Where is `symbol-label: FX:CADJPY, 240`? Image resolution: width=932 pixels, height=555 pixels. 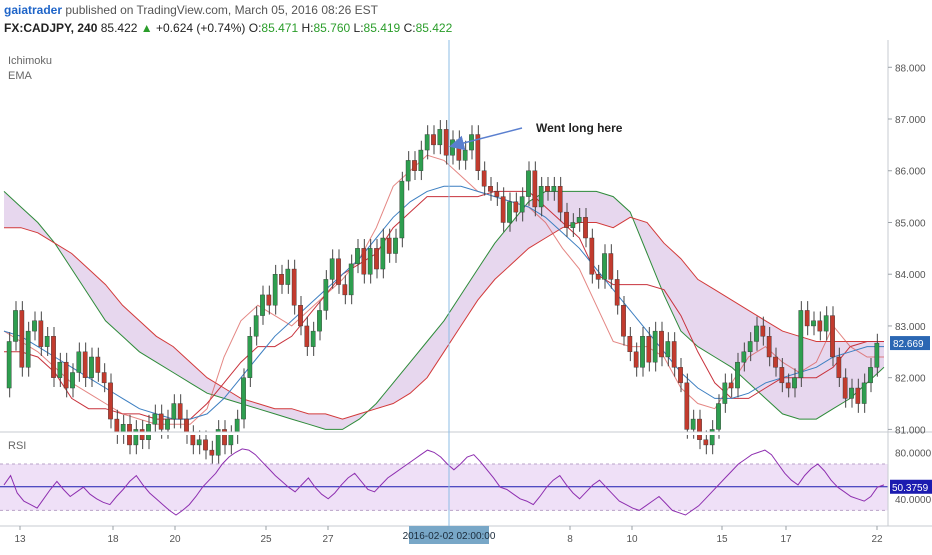
symbol-label: FX:CADJPY, 240 is located at coordinates (51, 28).